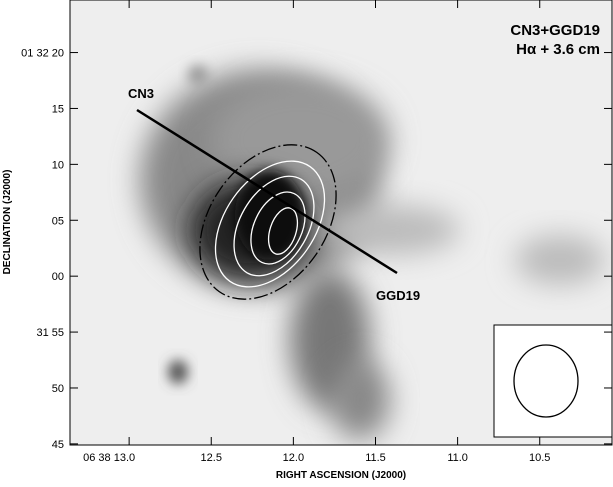 This screenshot has height=487, width=613. What do you see at coordinates (50, 333) in the screenshot?
I see `y-tick-label: 31 55` at bounding box center [50, 333].